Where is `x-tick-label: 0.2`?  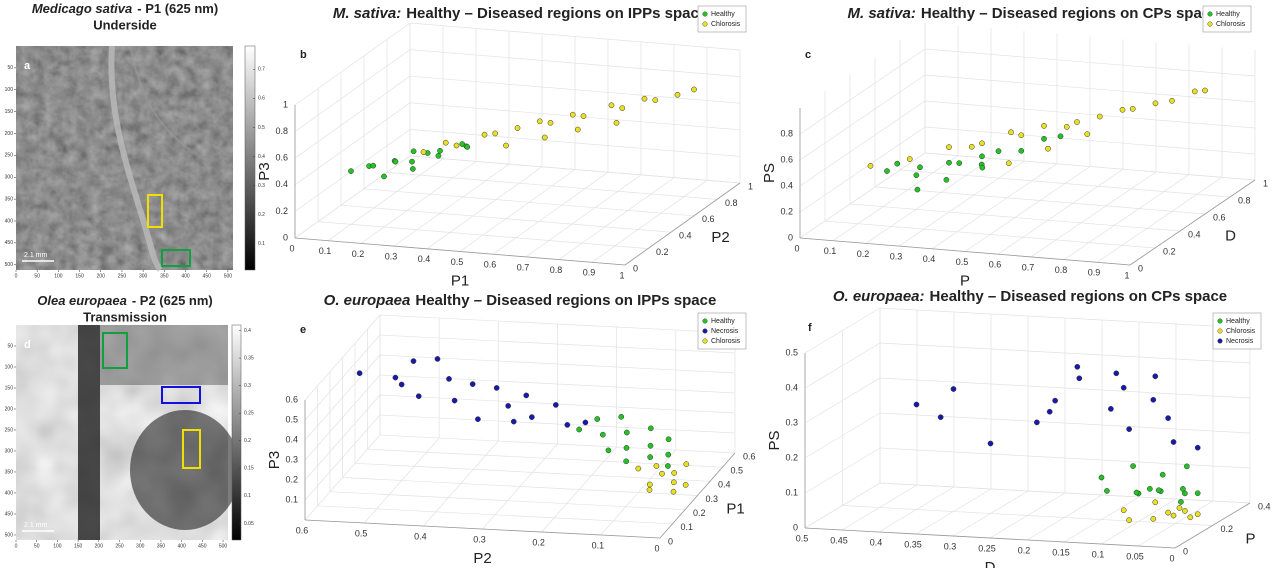 x-tick-label: 0.2 is located at coordinates (863, 254).